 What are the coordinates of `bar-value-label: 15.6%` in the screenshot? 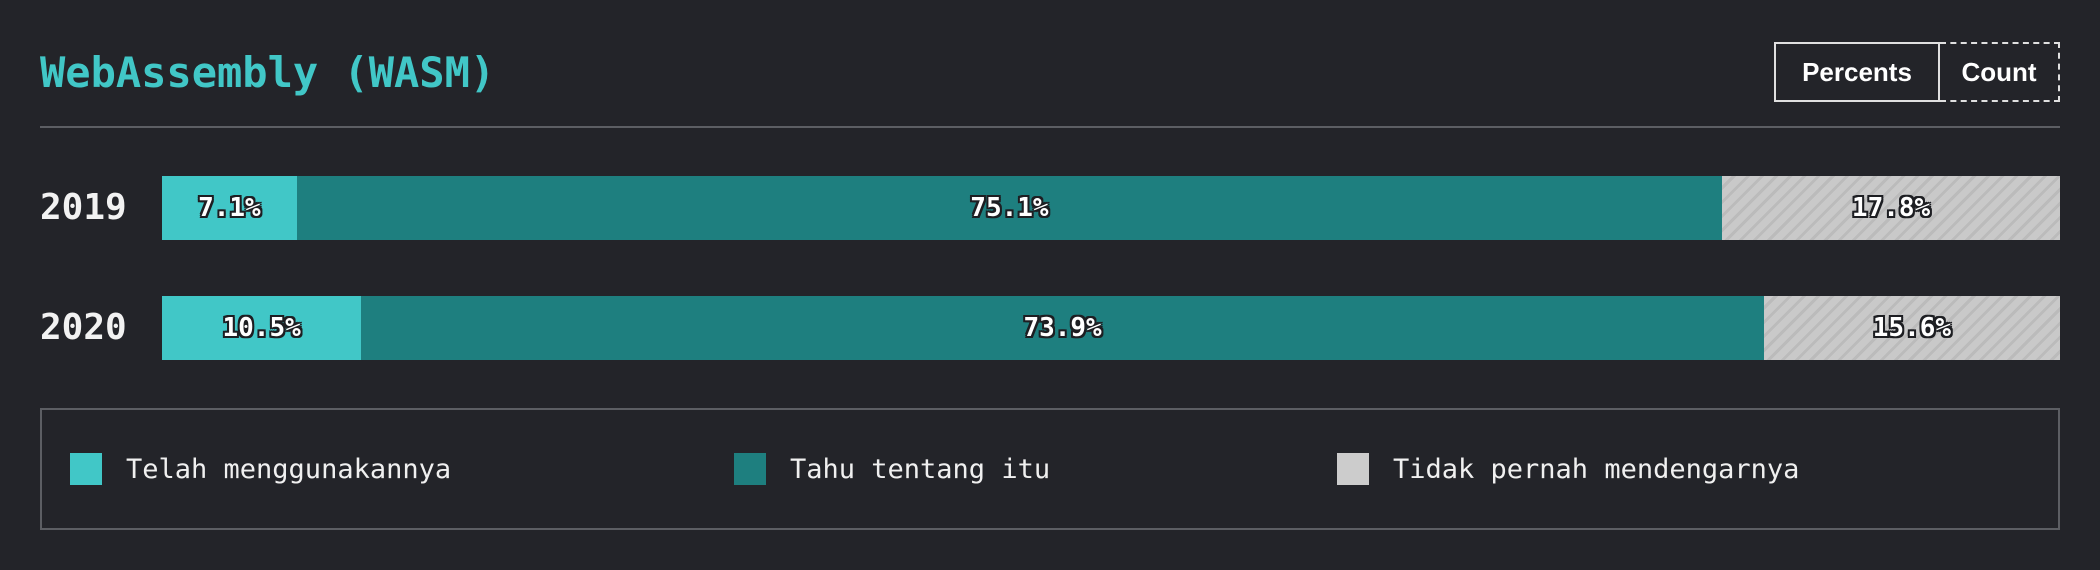 It's located at (1912, 328).